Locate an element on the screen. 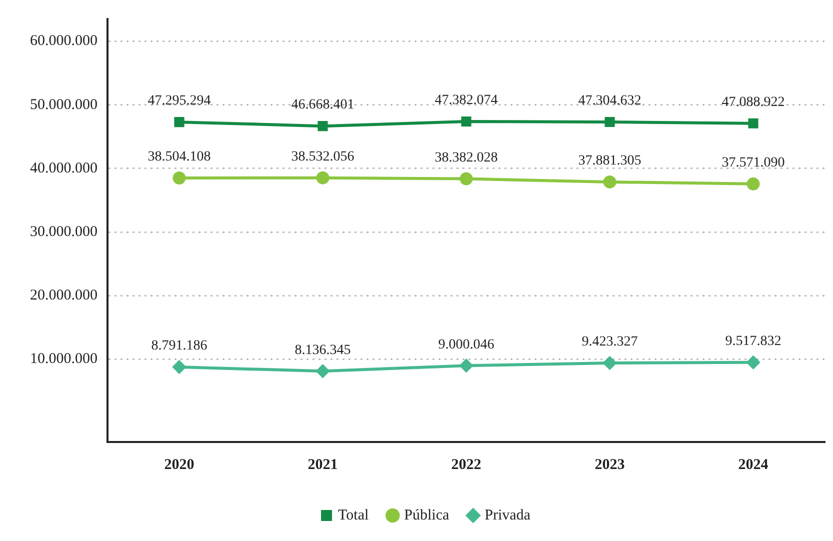 The height and width of the screenshot is (541, 833). data-label: 8.791.186 is located at coordinates (179, 346).